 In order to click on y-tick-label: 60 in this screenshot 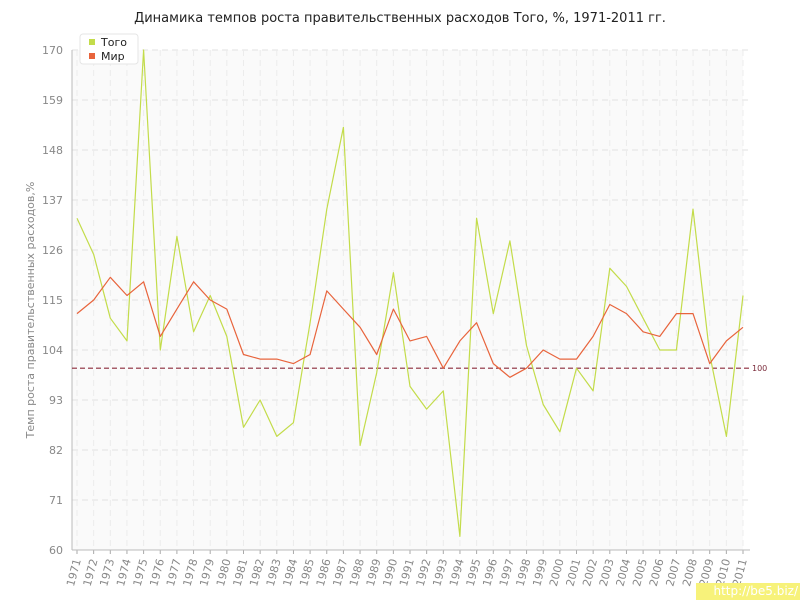, I will do `click(56, 550)`.